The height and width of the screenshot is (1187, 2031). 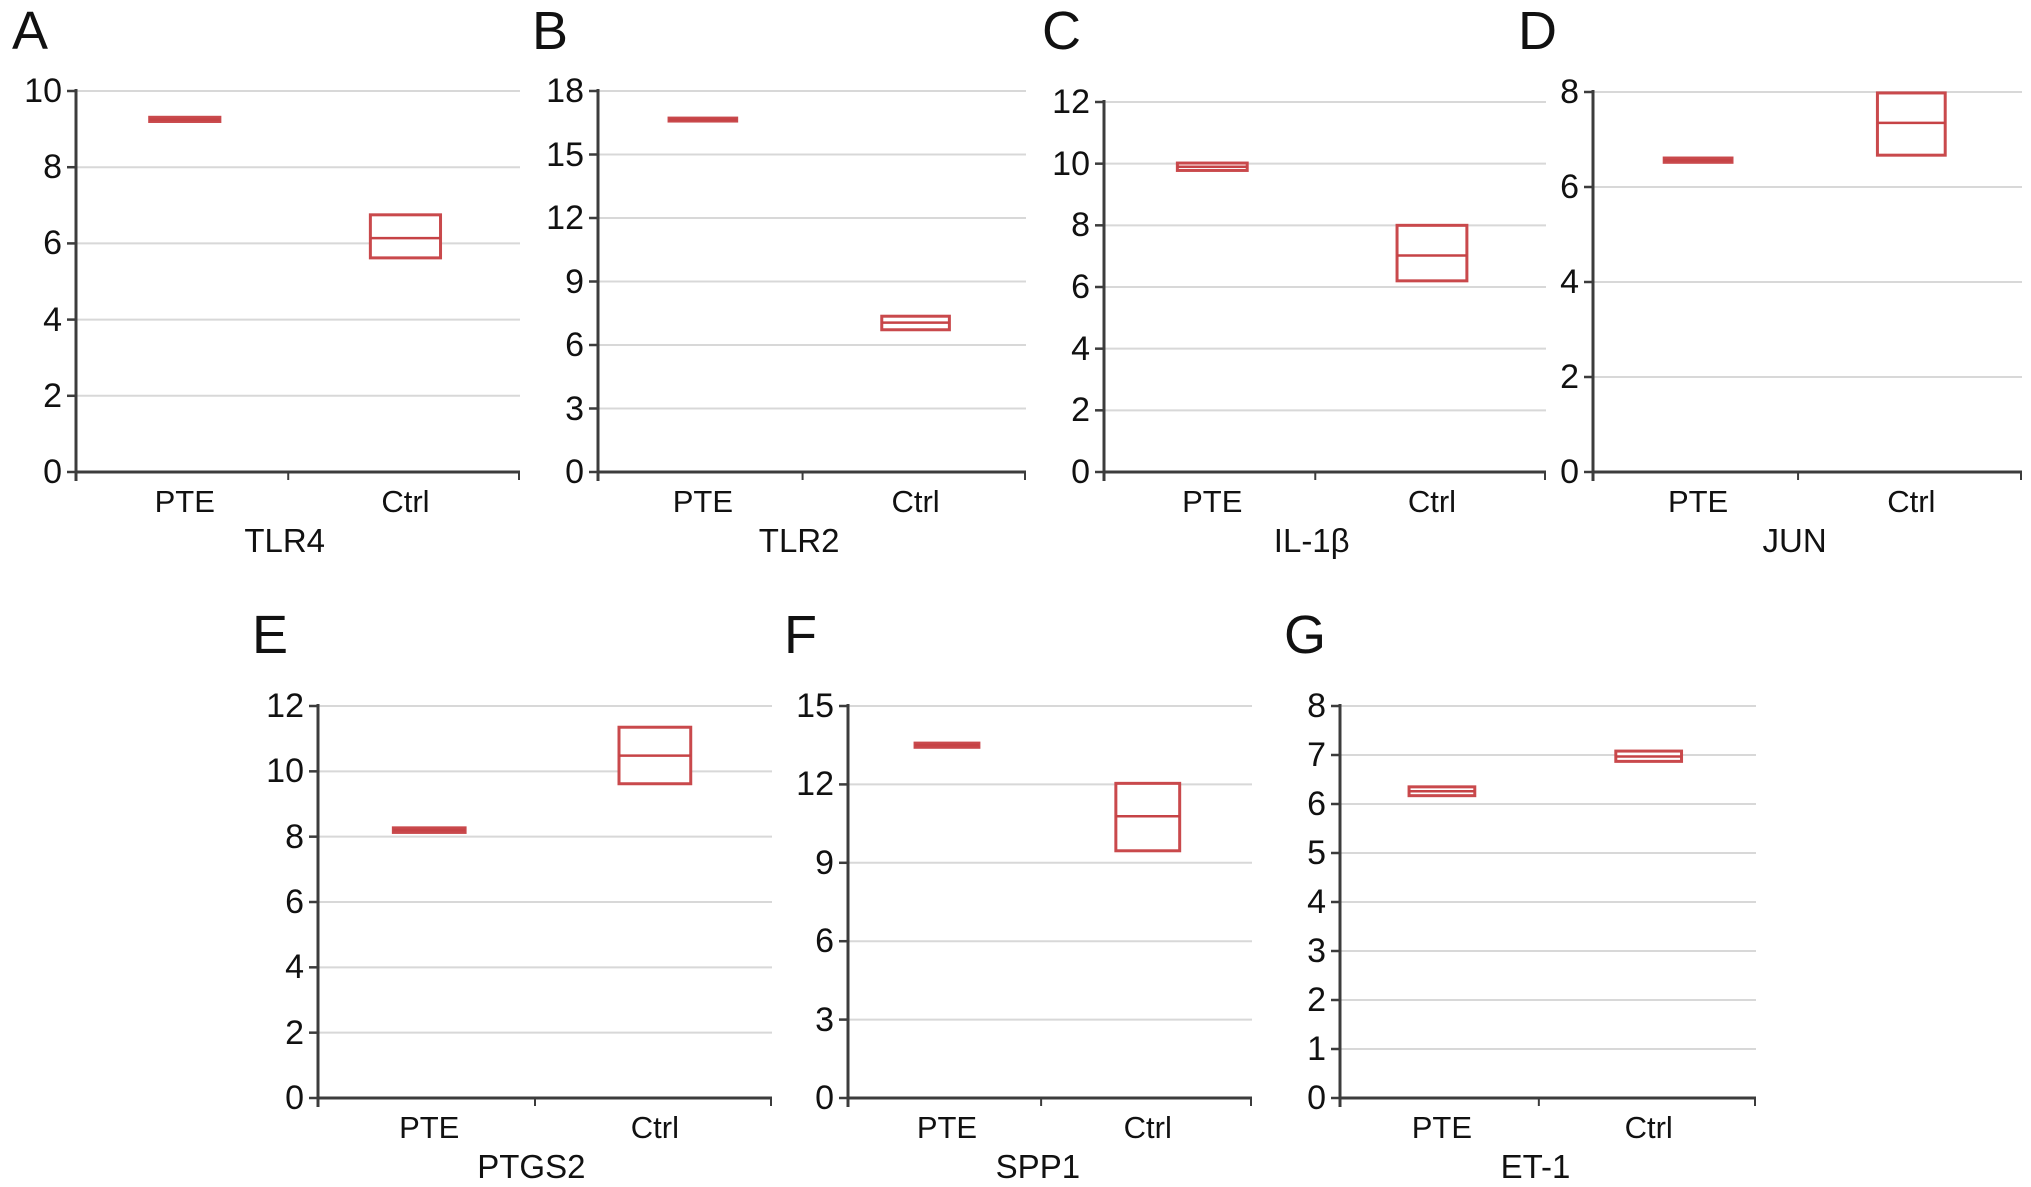 What do you see at coordinates (551, 31) in the screenshot?
I see `panel-letter: B` at bounding box center [551, 31].